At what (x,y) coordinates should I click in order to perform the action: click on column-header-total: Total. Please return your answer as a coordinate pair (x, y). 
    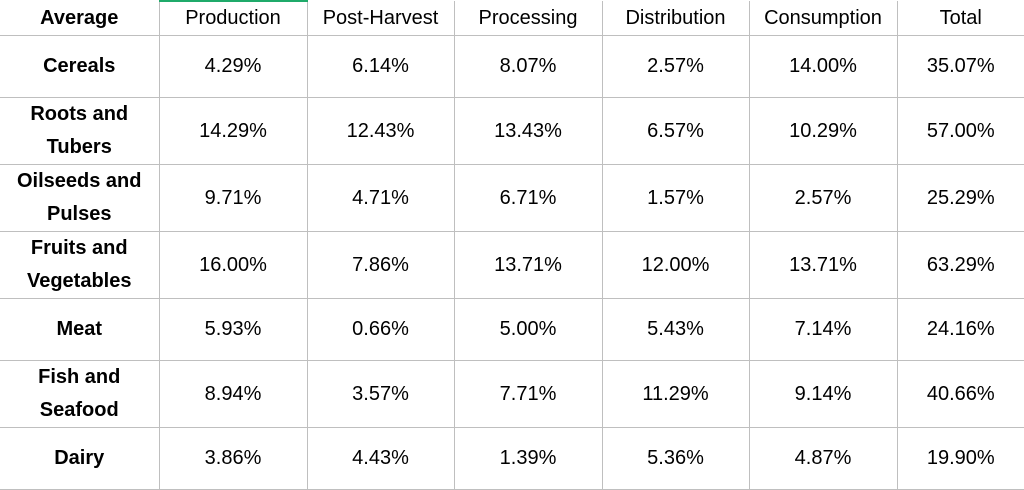
    Looking at the image, I should click on (960, 18).